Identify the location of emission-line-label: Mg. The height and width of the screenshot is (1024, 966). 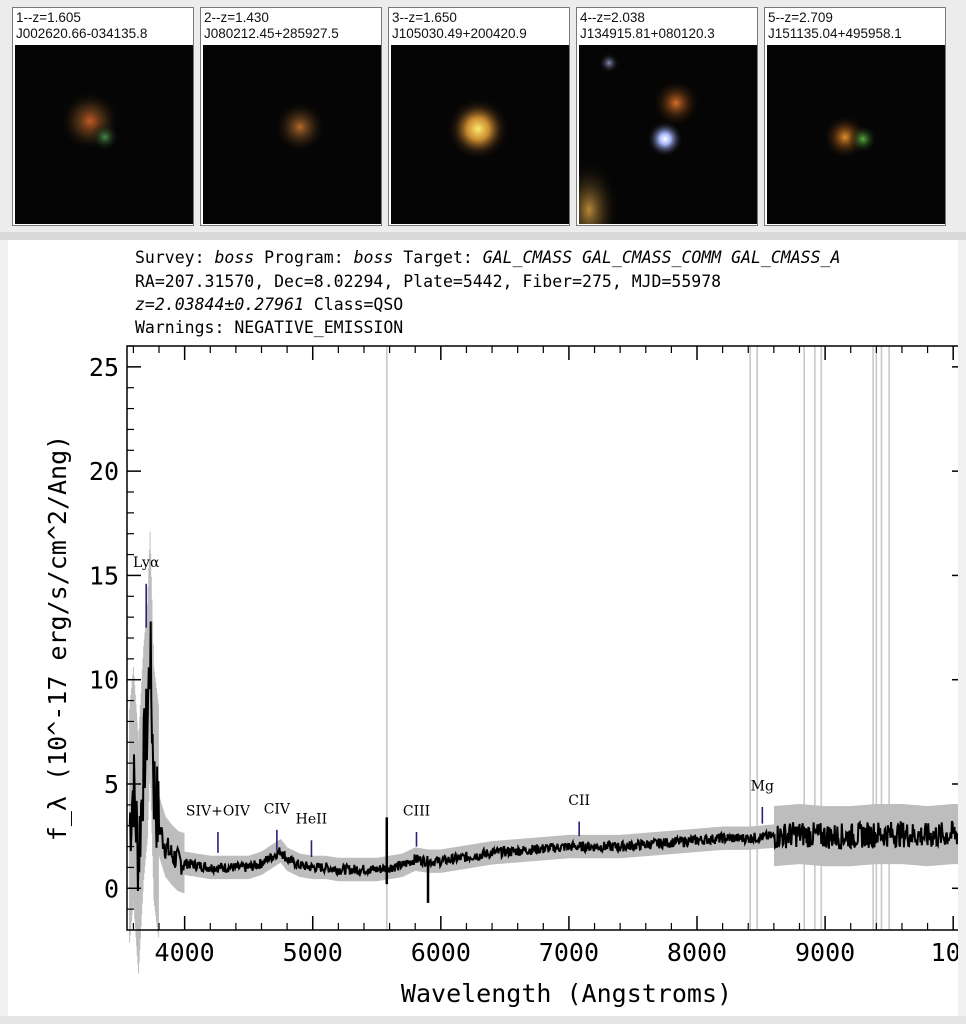
(762, 786).